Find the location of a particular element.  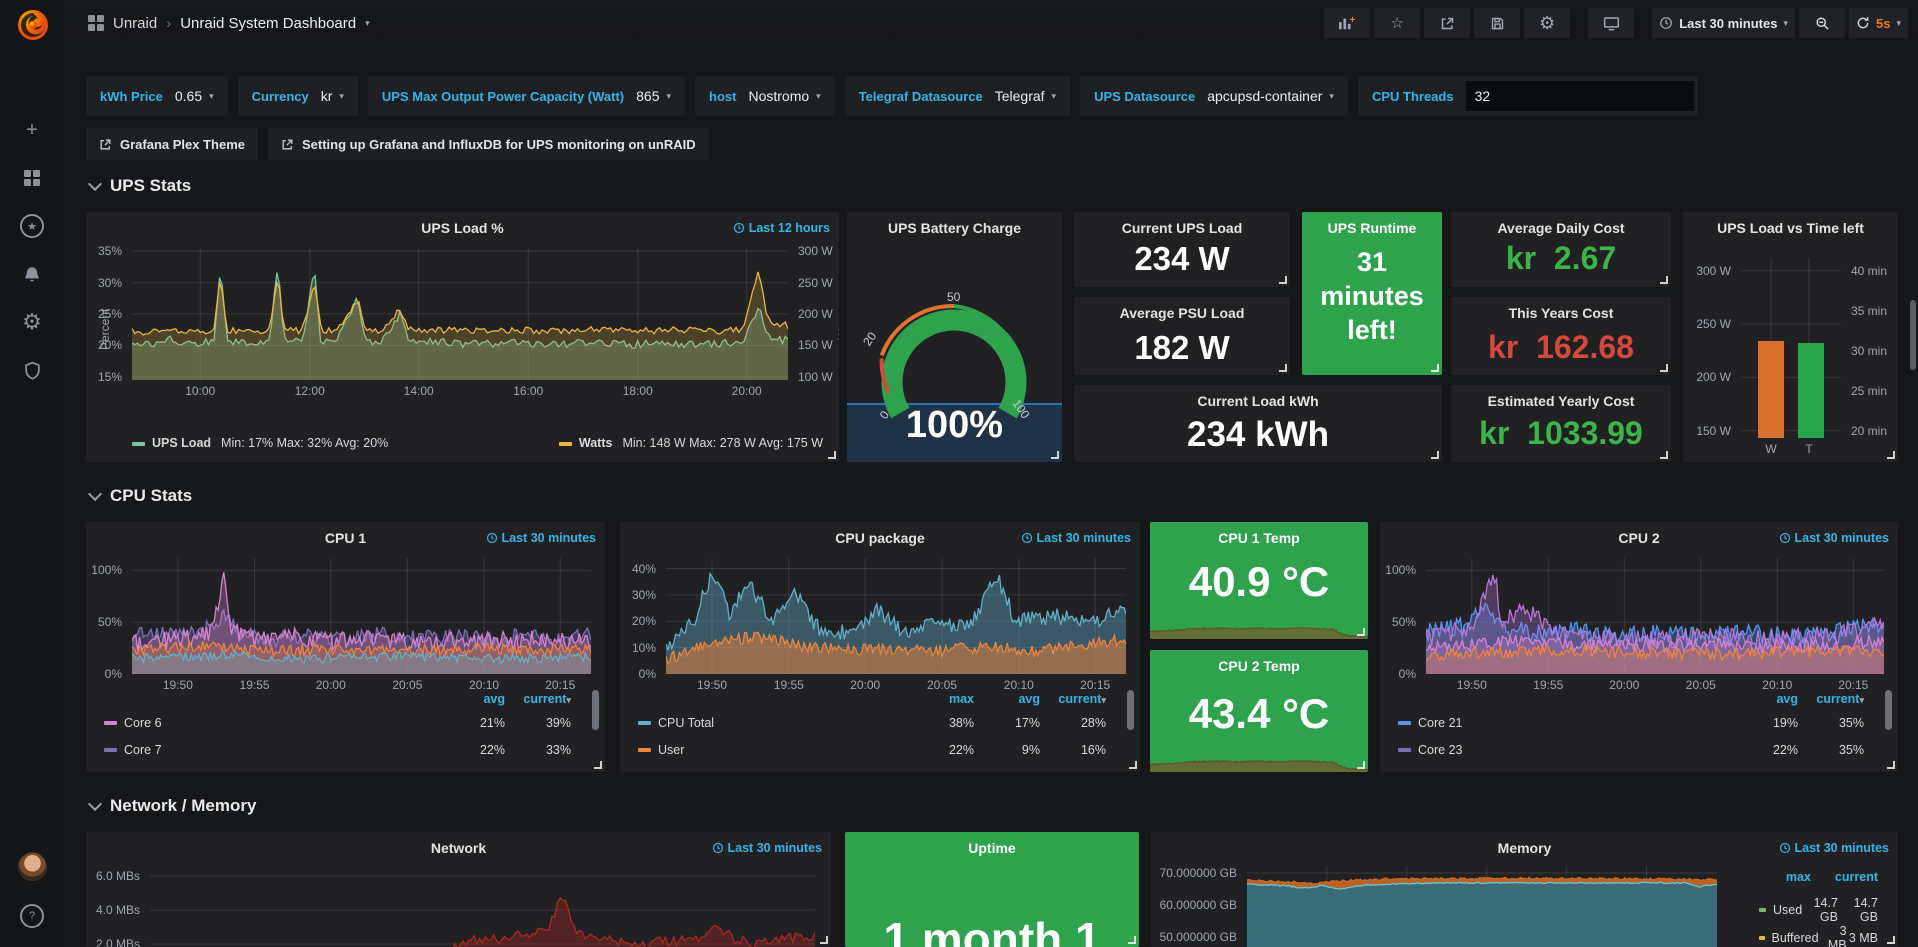

dashboard-settings-gear-button: ⚙ is located at coordinates (1547, 23).